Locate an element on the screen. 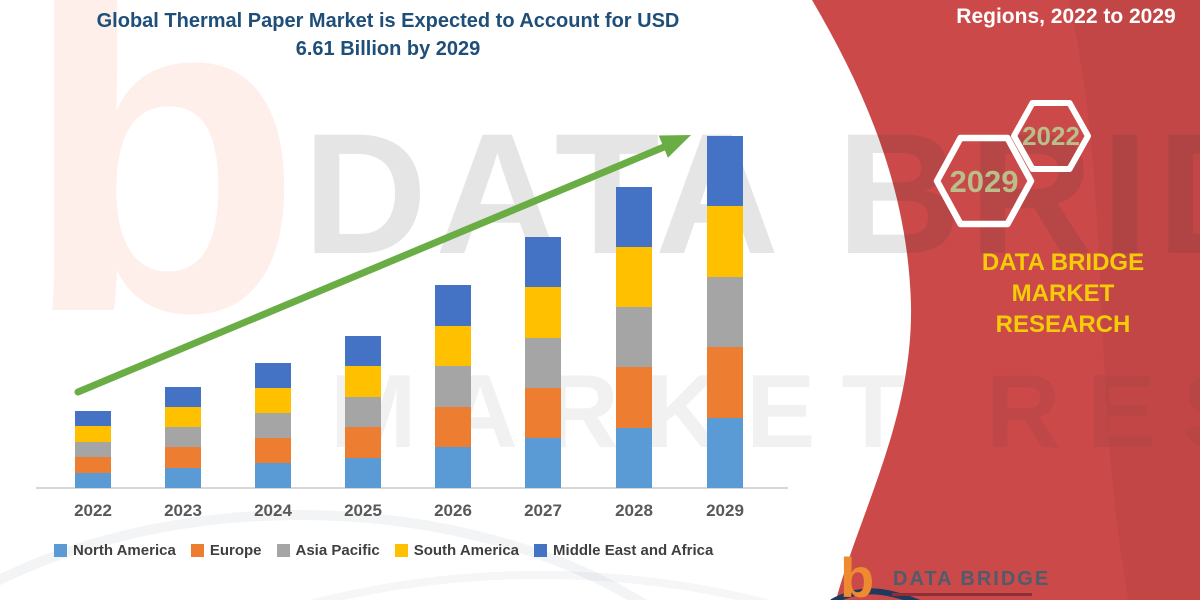 The image size is (1200, 600). x-axis-label-2029: 2029 is located at coordinates (725, 510).